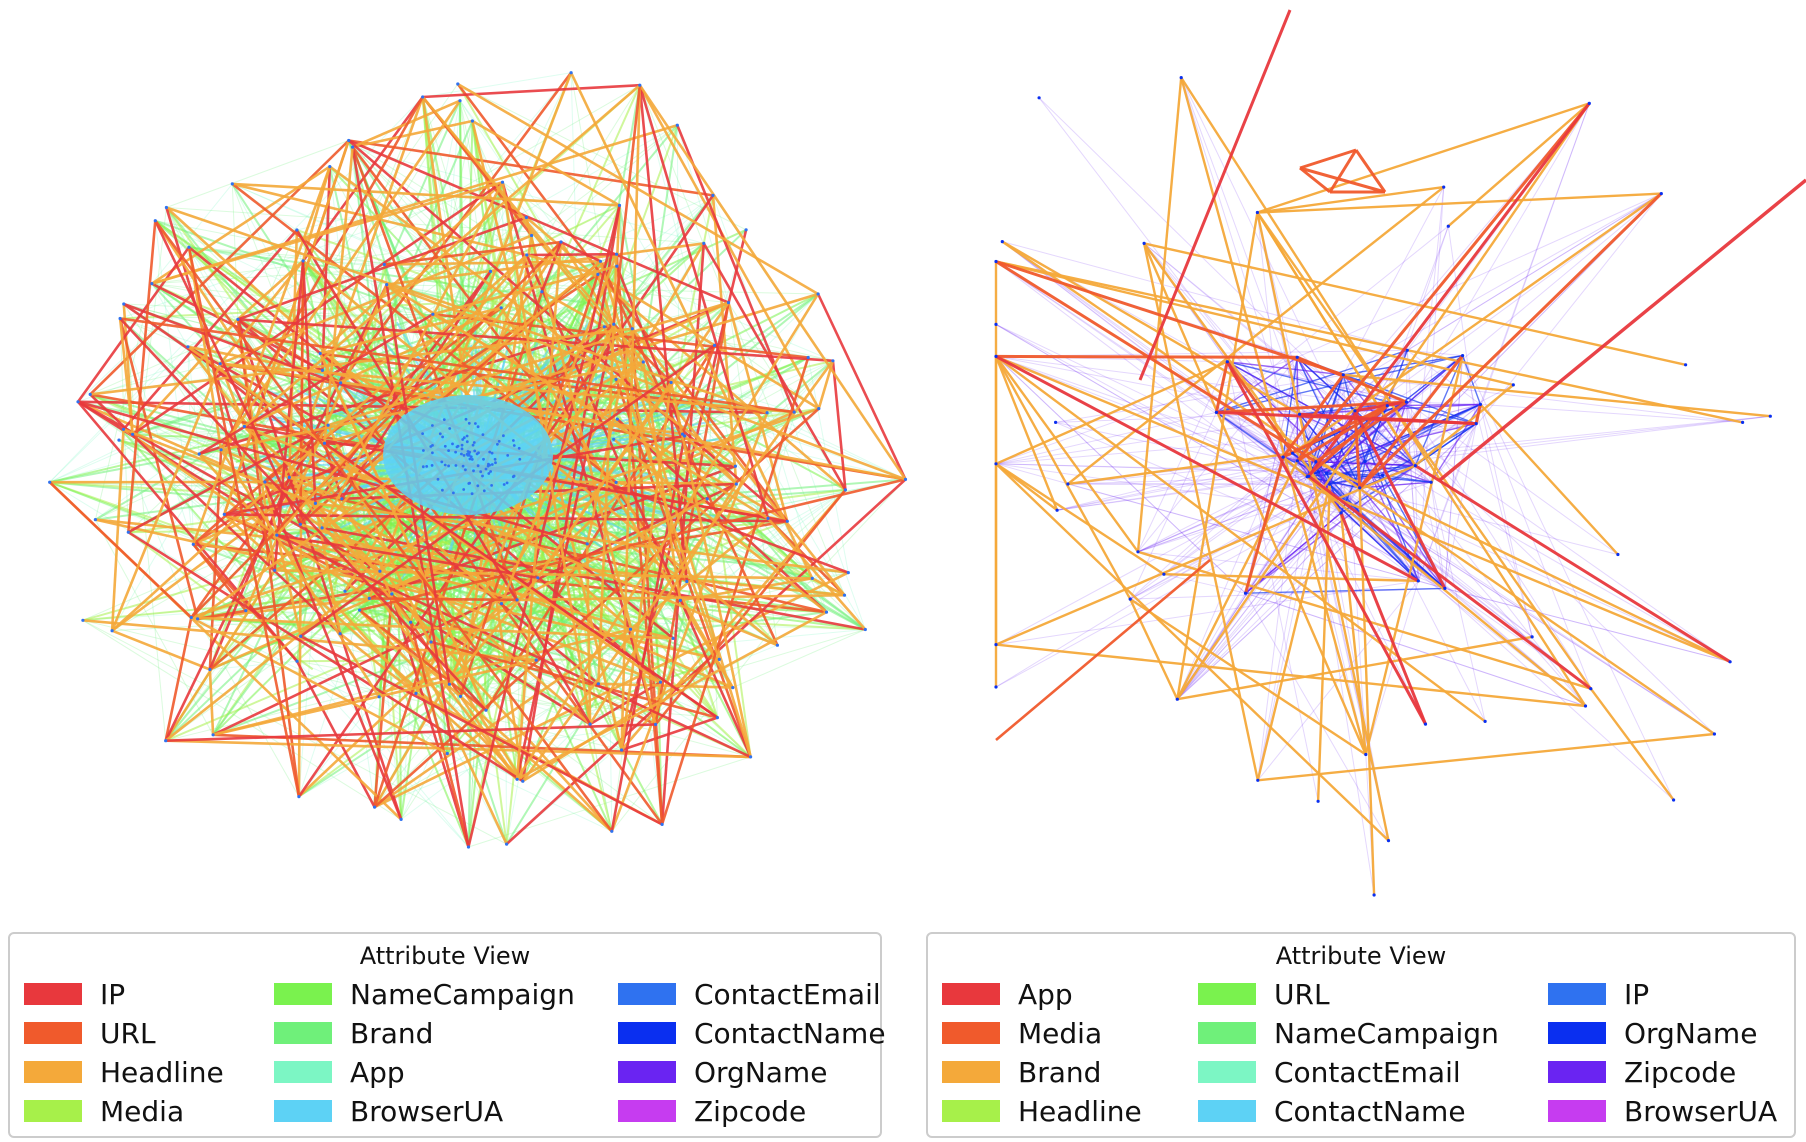 The width and height of the screenshot is (1806, 1142). I want to click on legend-label: BrowserUA, so click(427, 1111).